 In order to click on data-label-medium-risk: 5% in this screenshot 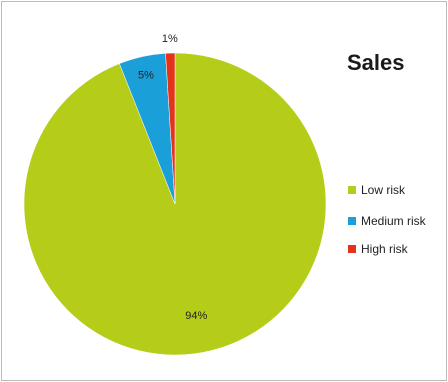, I will do `click(146, 75)`.